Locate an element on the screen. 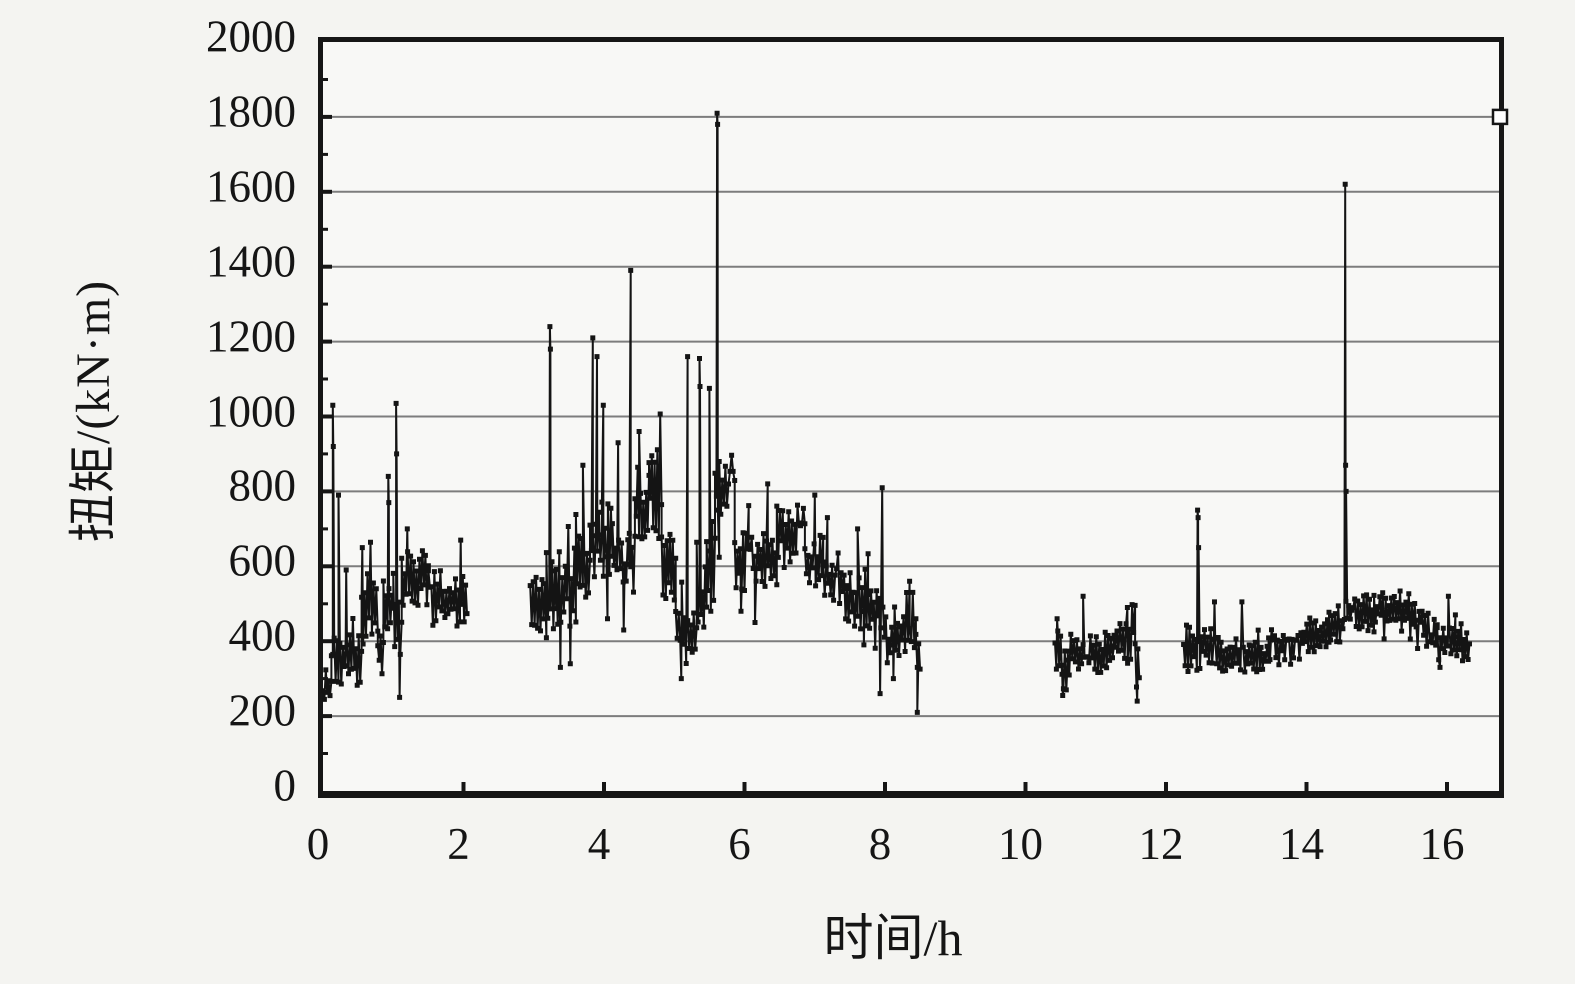  x-axis-title: 时间/h is located at coordinates (893, 938).